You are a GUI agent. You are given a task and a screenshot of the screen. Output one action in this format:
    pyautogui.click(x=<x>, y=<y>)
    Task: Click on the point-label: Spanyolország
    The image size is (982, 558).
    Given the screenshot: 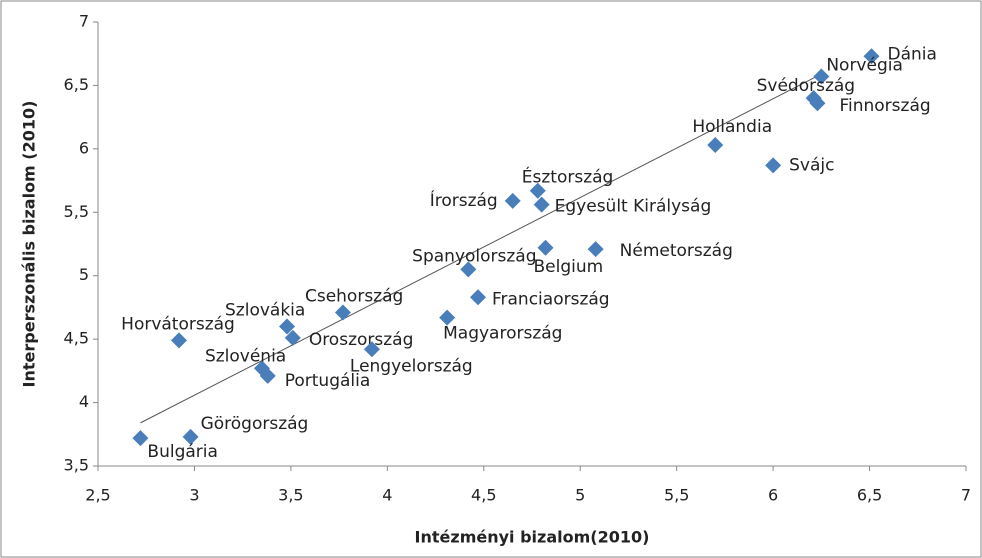 What is the action you would take?
    pyautogui.click(x=474, y=256)
    